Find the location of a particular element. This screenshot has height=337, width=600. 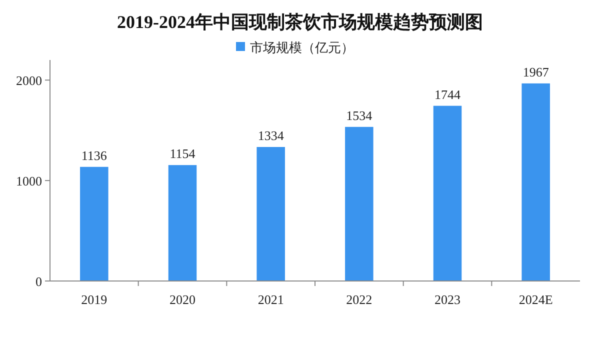

x-tick-label: 2021 is located at coordinates (271, 299).